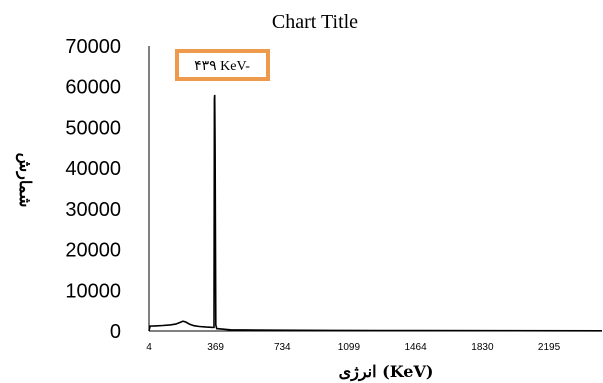 The height and width of the screenshot is (383, 603). Describe the element at coordinates (93, 169) in the screenshot. I see `y-tick-label: 40000` at that location.